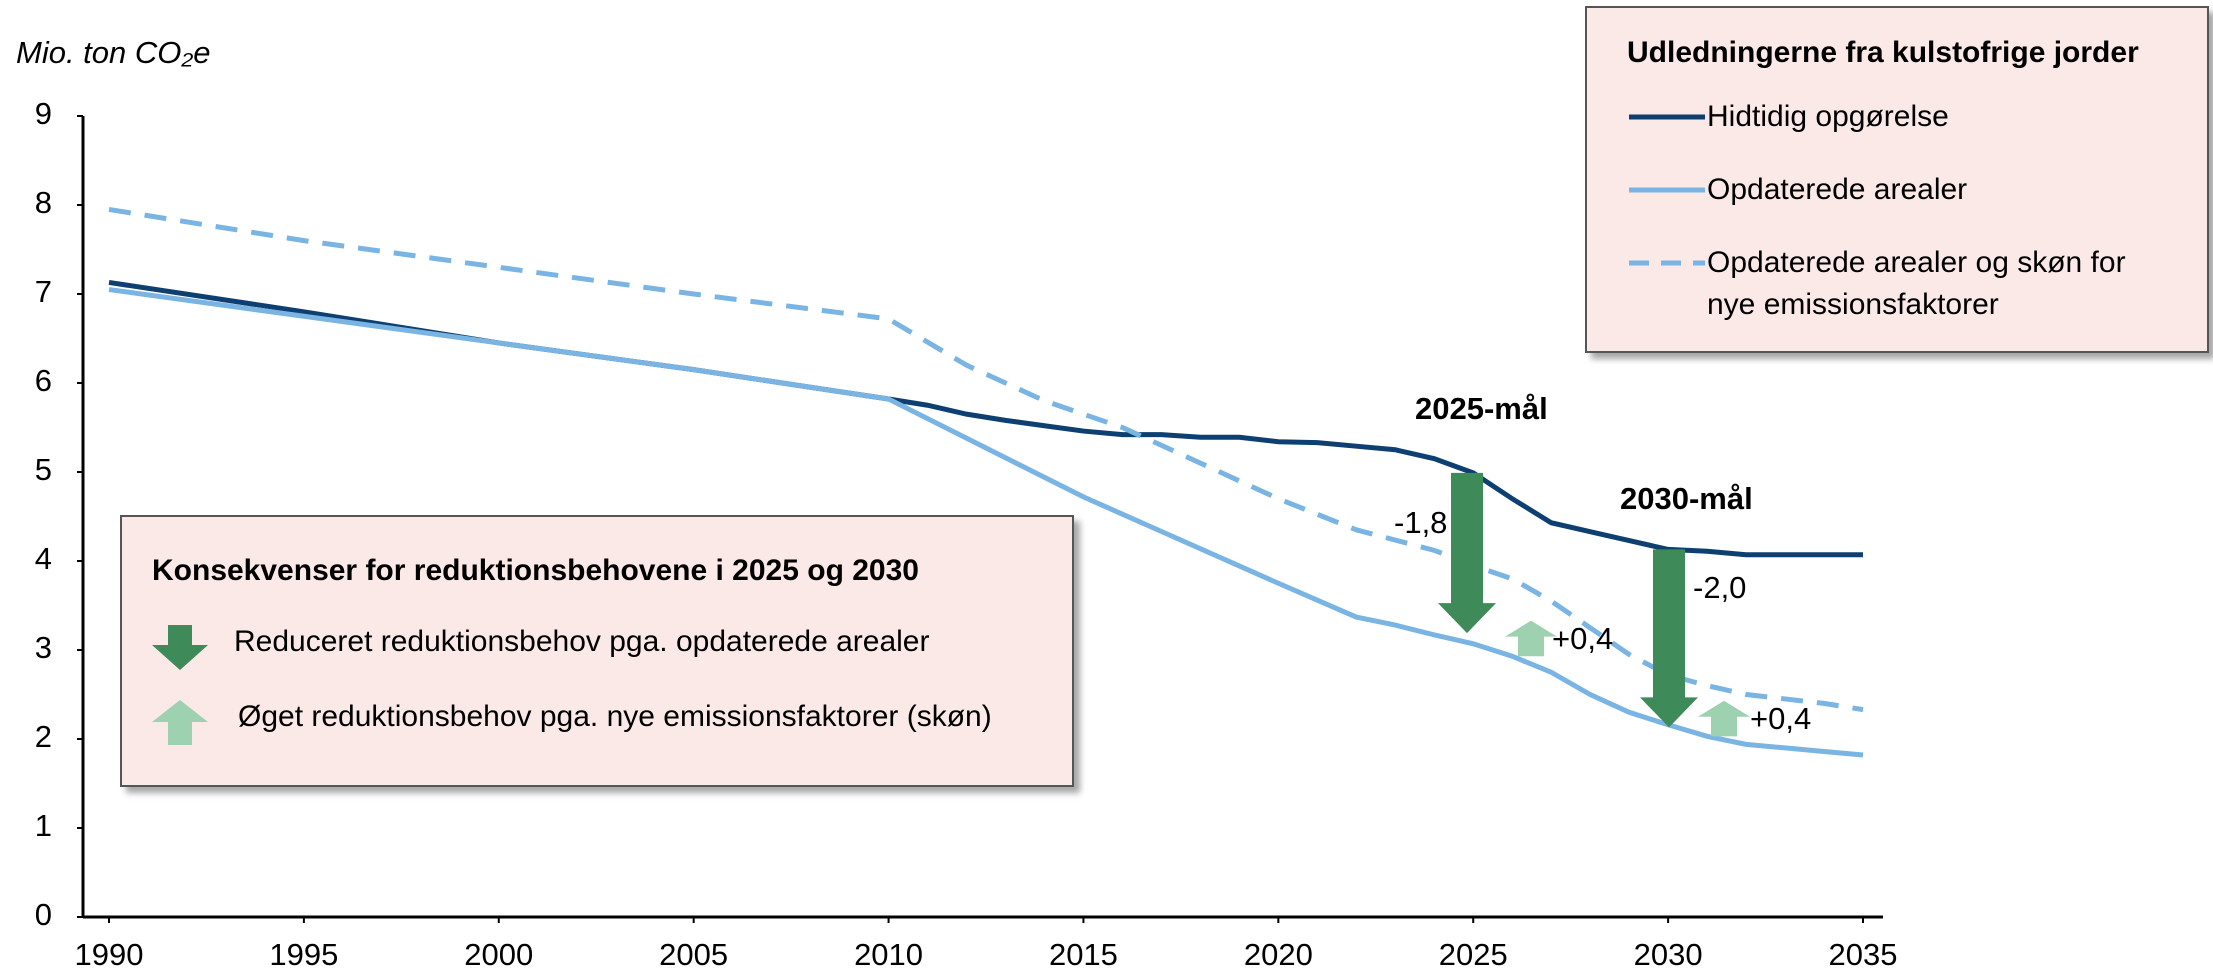 The image size is (2213, 972). What do you see at coordinates (1828, 116) in the screenshot?
I see `legend-label: Hidtidig opgørelse` at bounding box center [1828, 116].